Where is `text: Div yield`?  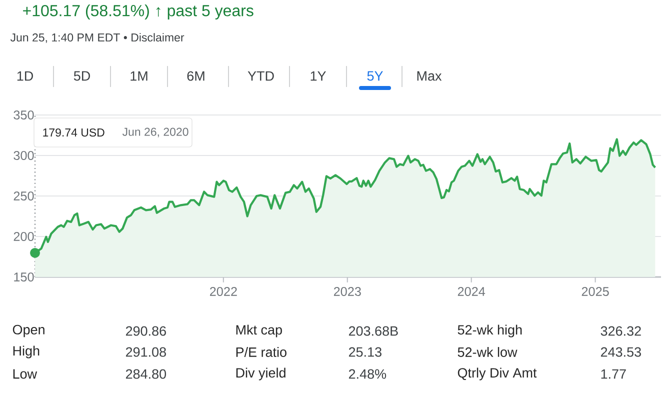 text: Div yield is located at coordinates (261, 374).